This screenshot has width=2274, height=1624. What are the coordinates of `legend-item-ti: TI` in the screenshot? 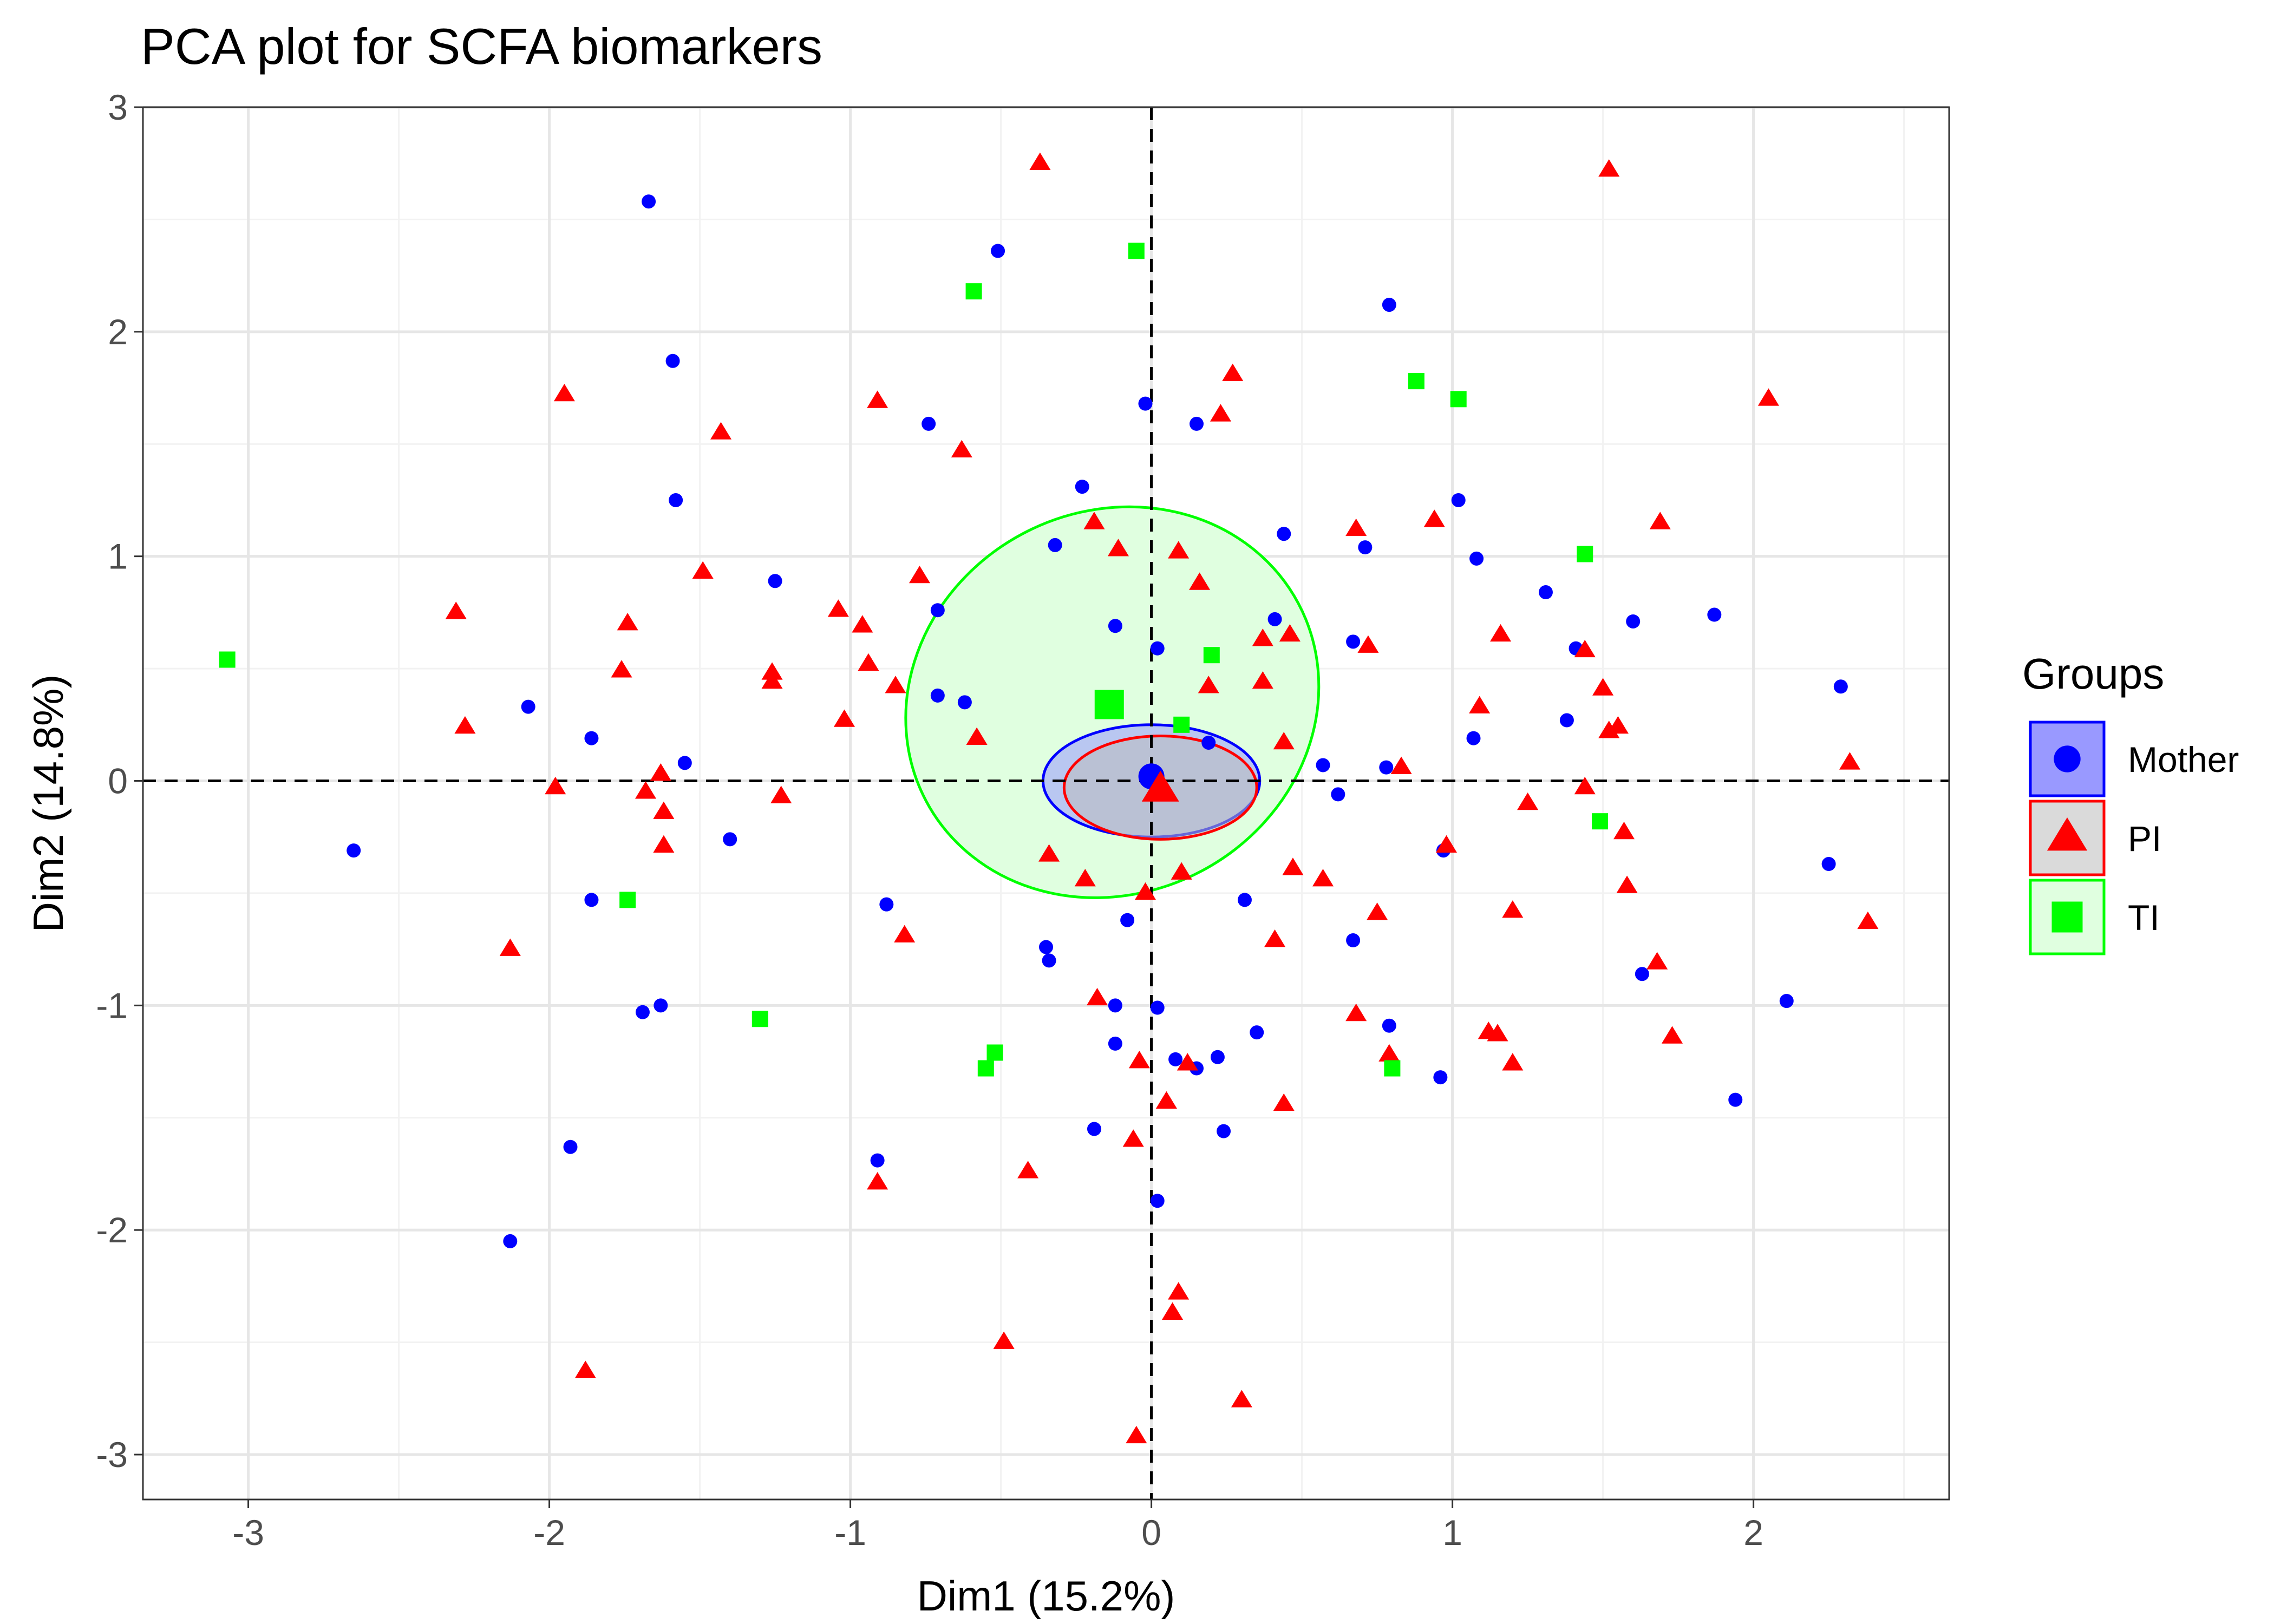 It's located at (2095, 917).